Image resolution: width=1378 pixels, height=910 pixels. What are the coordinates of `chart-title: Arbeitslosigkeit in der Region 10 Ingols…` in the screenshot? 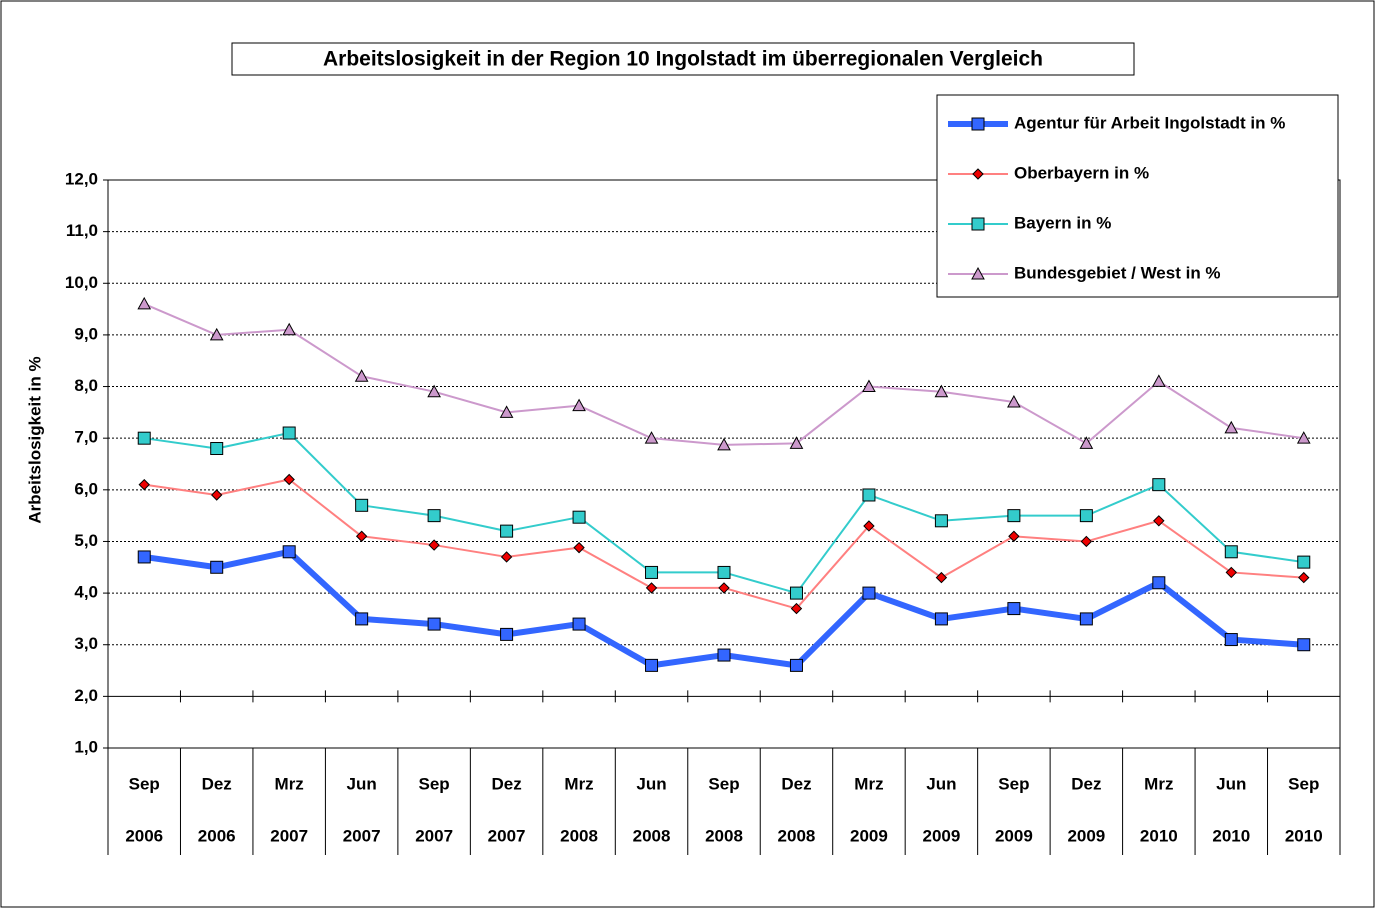 It's located at (683, 59).